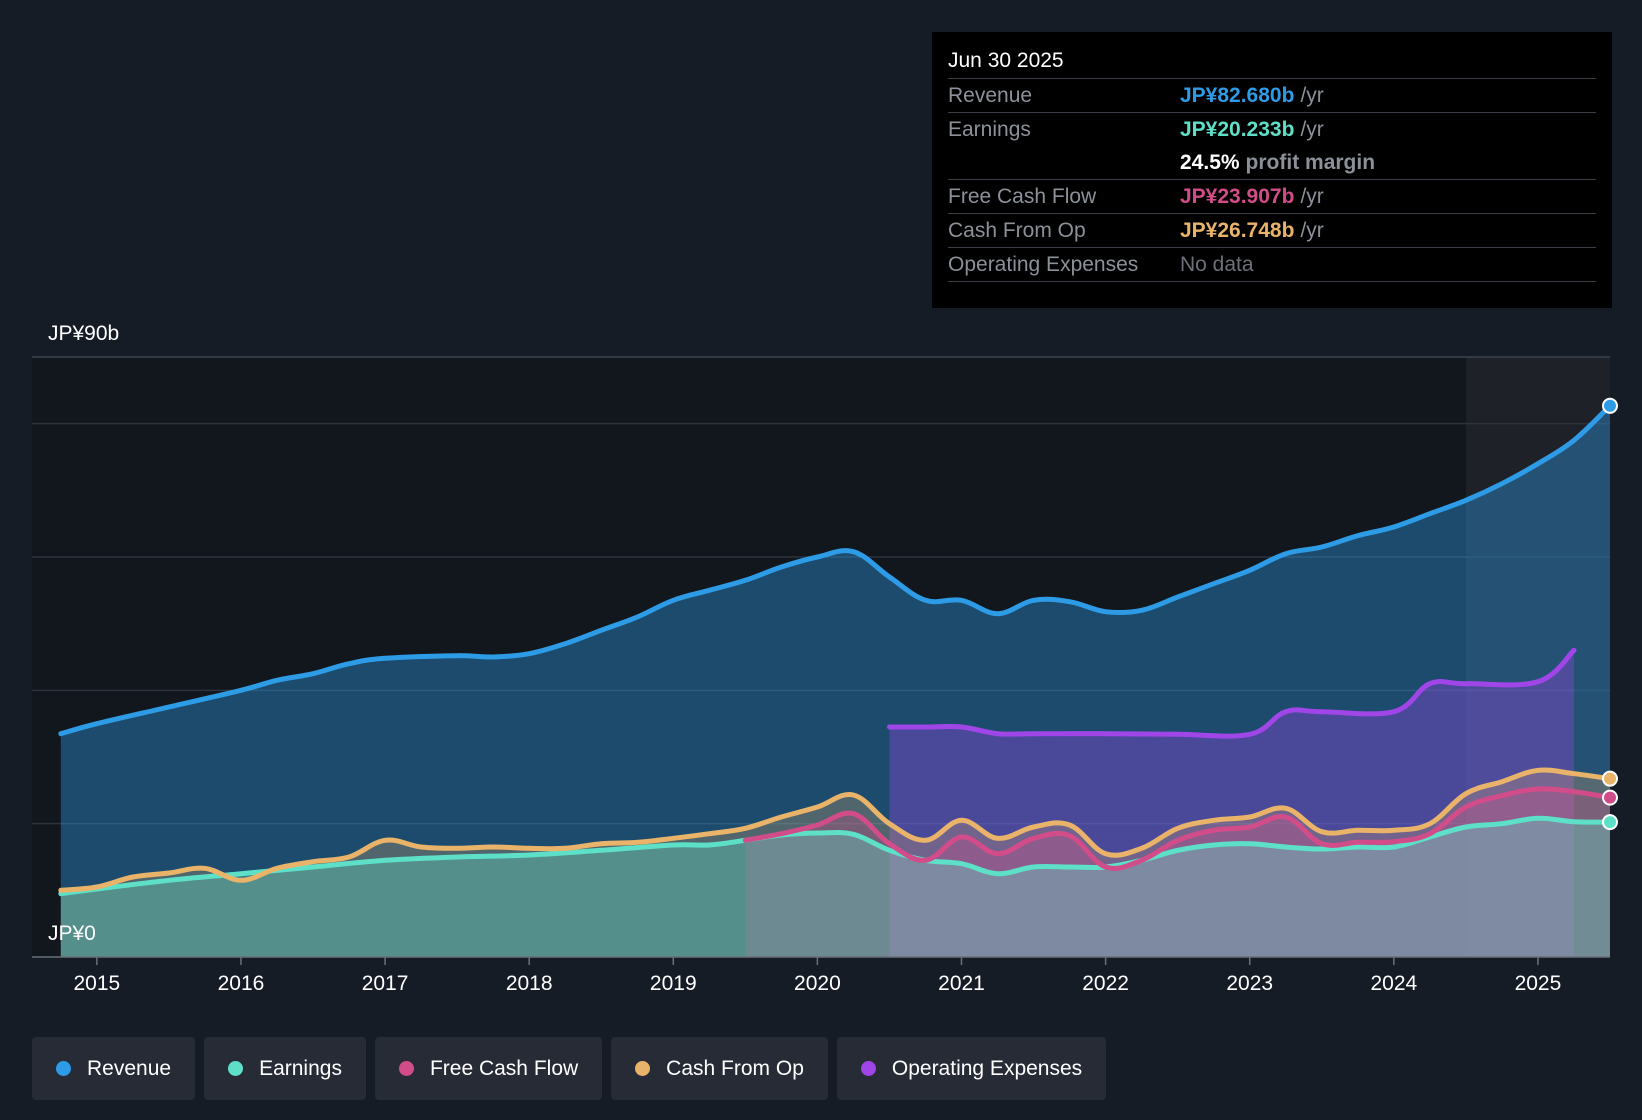 The width and height of the screenshot is (1642, 1120). Describe the element at coordinates (1177, 828) in the screenshot. I see `fcf-line` at that location.